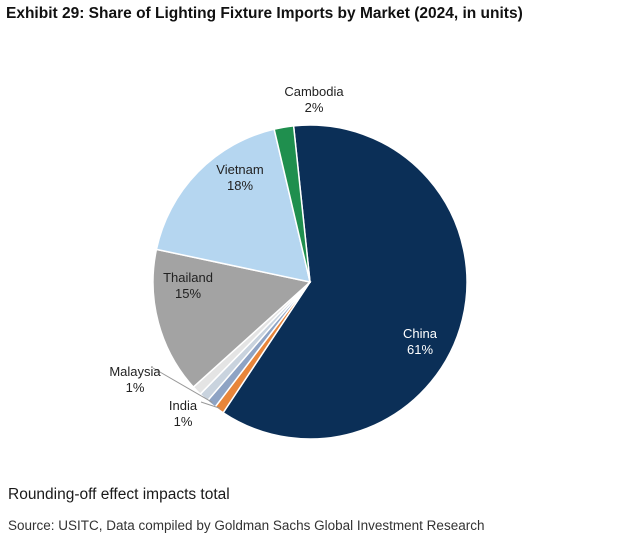 This screenshot has width=620, height=548. What do you see at coordinates (233, 205) in the screenshot?
I see `pie-slice-vietnam` at bounding box center [233, 205].